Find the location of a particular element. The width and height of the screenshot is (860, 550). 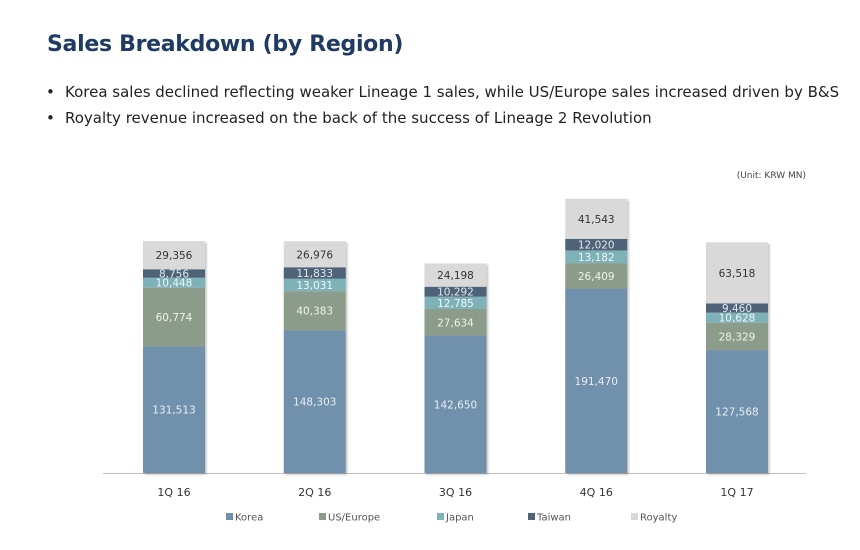

data-label: 26,976 is located at coordinates (314, 255).